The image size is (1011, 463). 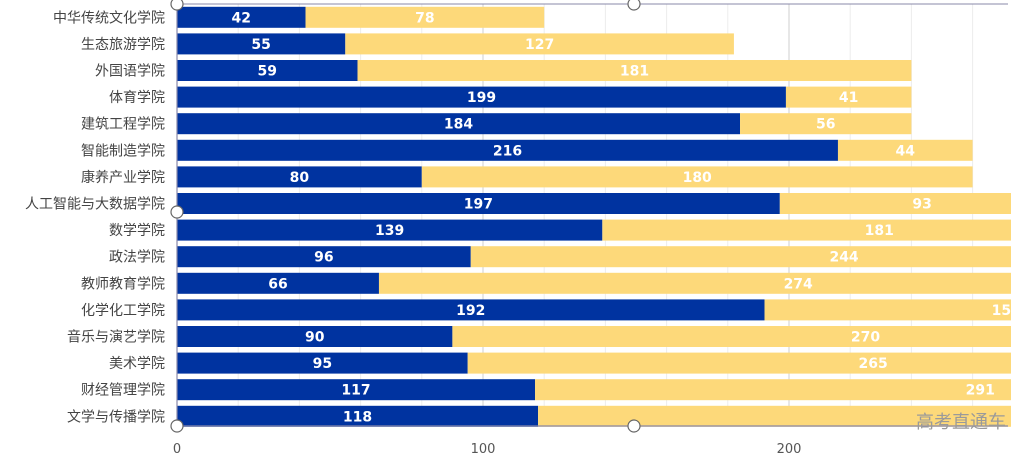 I want to click on category-label: 财经管理学院, so click(x=123, y=391).